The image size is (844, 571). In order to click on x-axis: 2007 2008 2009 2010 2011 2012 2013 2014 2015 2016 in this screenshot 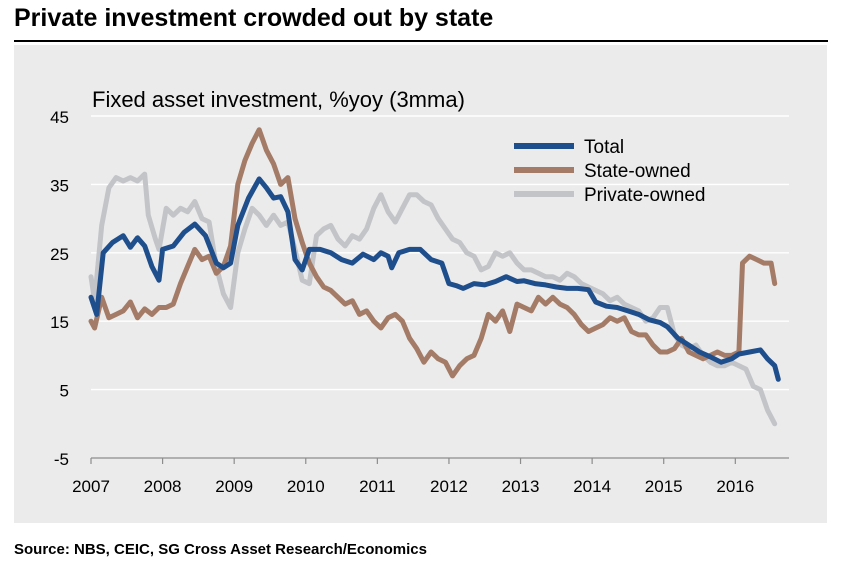, I will do `click(430, 476)`.